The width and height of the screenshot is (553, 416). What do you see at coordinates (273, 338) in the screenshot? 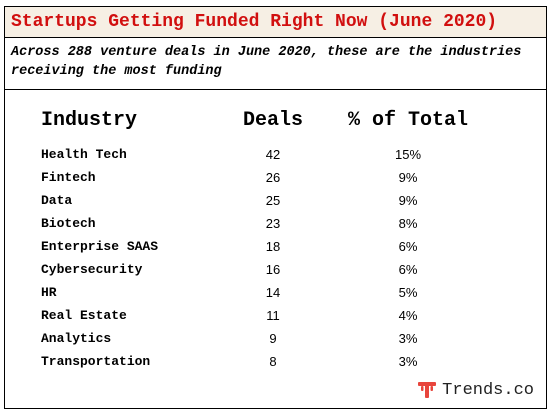
I see `deals-cell: 9` at bounding box center [273, 338].